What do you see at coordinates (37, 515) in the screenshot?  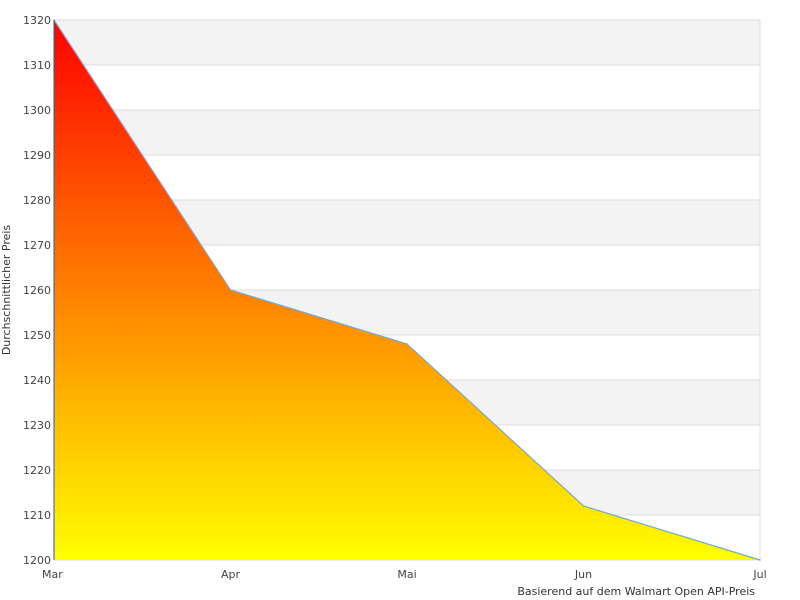 I see `y-tick-label: 1210` at bounding box center [37, 515].